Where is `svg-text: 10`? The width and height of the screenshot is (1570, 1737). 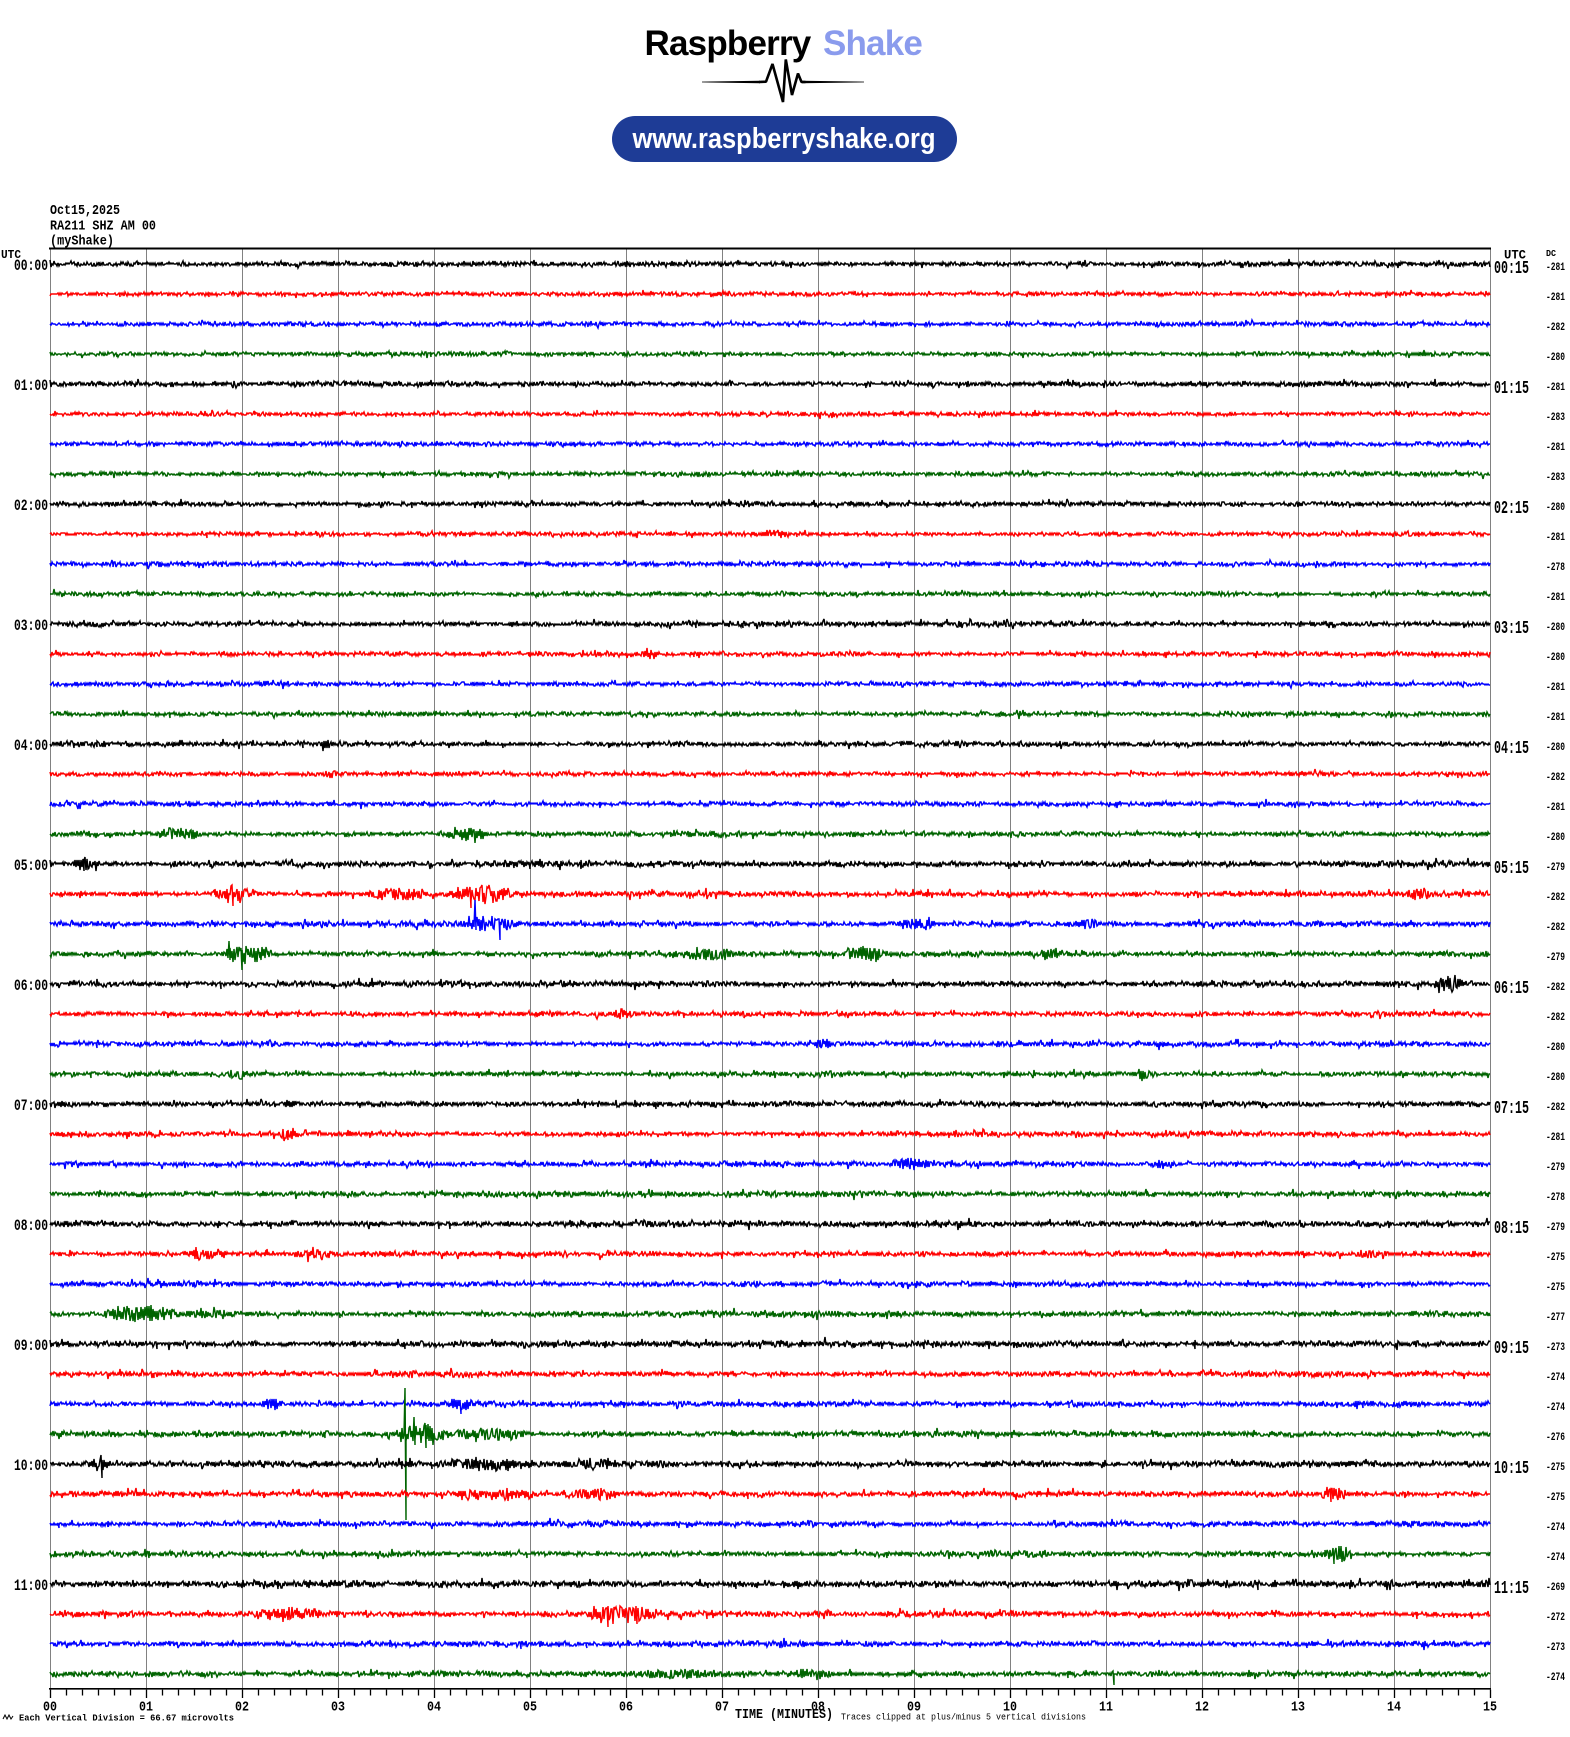
svg-text: 10 is located at coordinates (1010, 1708).